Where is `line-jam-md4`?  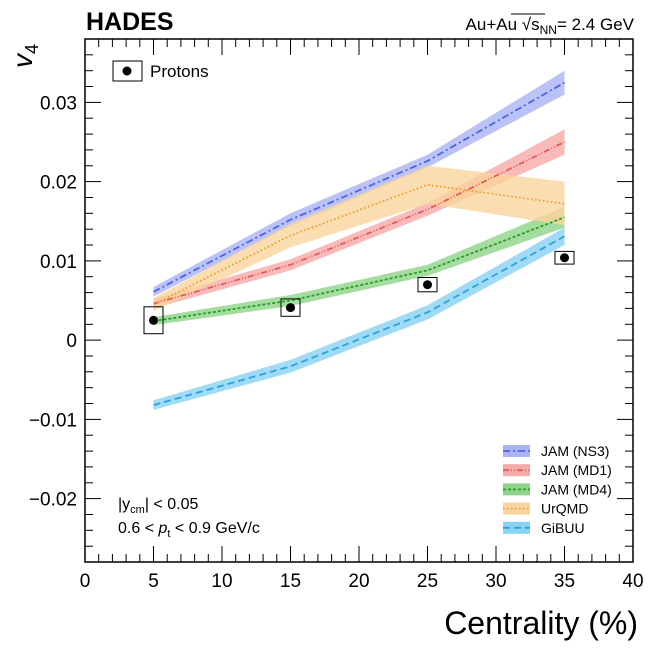
line-jam-md4 is located at coordinates (359, 269).